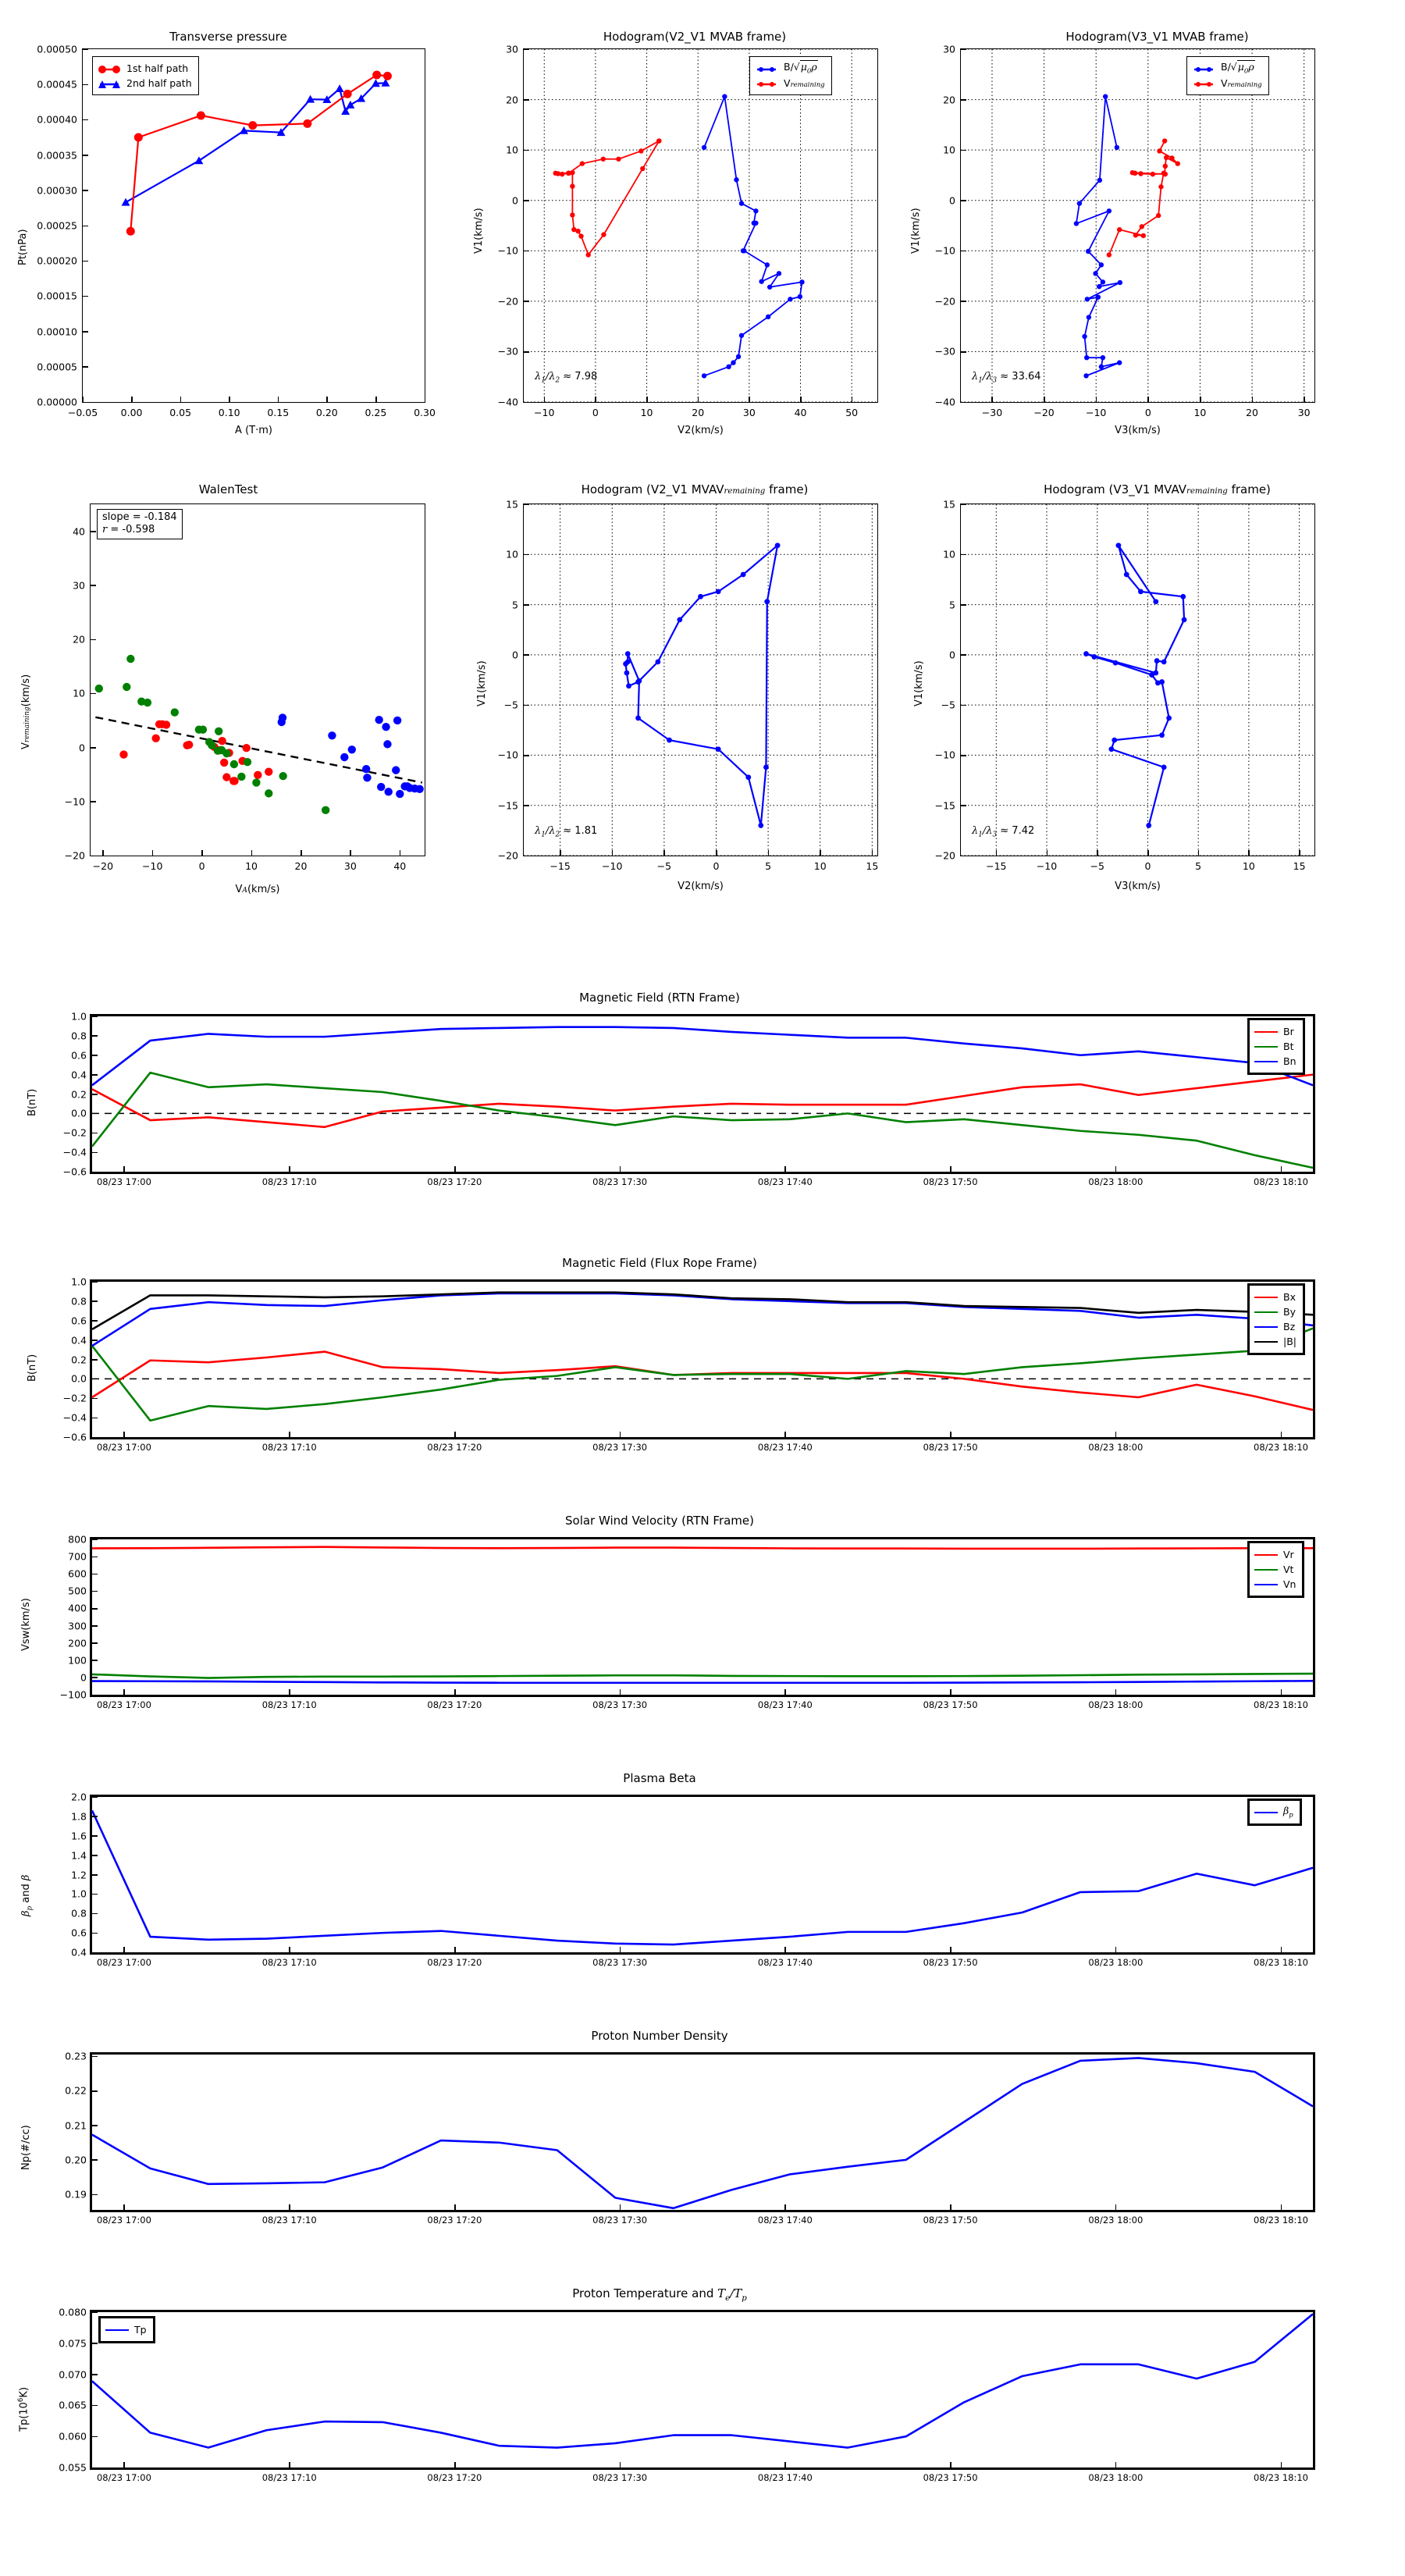 Image resolution: width=1405 pixels, height=2576 pixels. Describe the element at coordinates (77, 1556) in the screenshot. I see `y-tick-label: 700` at that location.